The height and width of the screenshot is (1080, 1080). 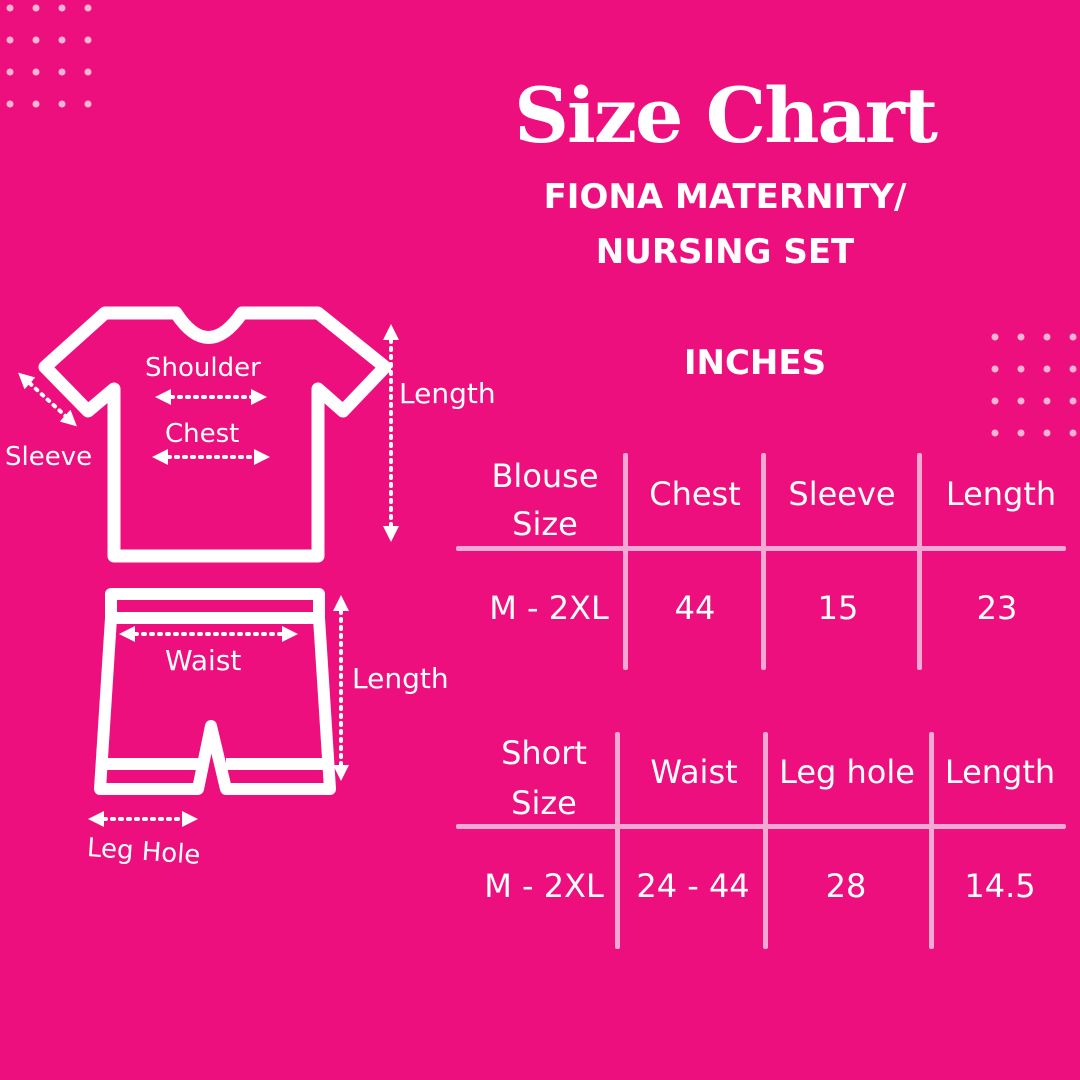 What do you see at coordinates (997, 608) in the screenshot?
I see `blouse-length-value: 23` at bounding box center [997, 608].